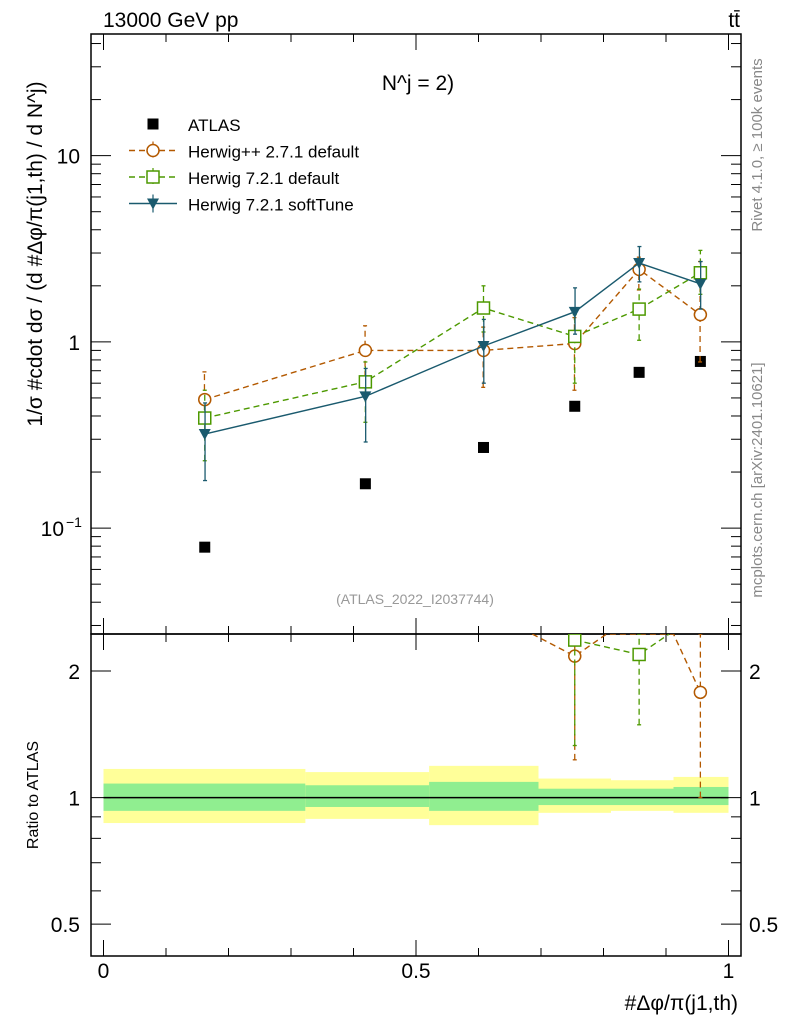  I want to click on ratio-y-tick-label-right: 2, so click(755, 672).